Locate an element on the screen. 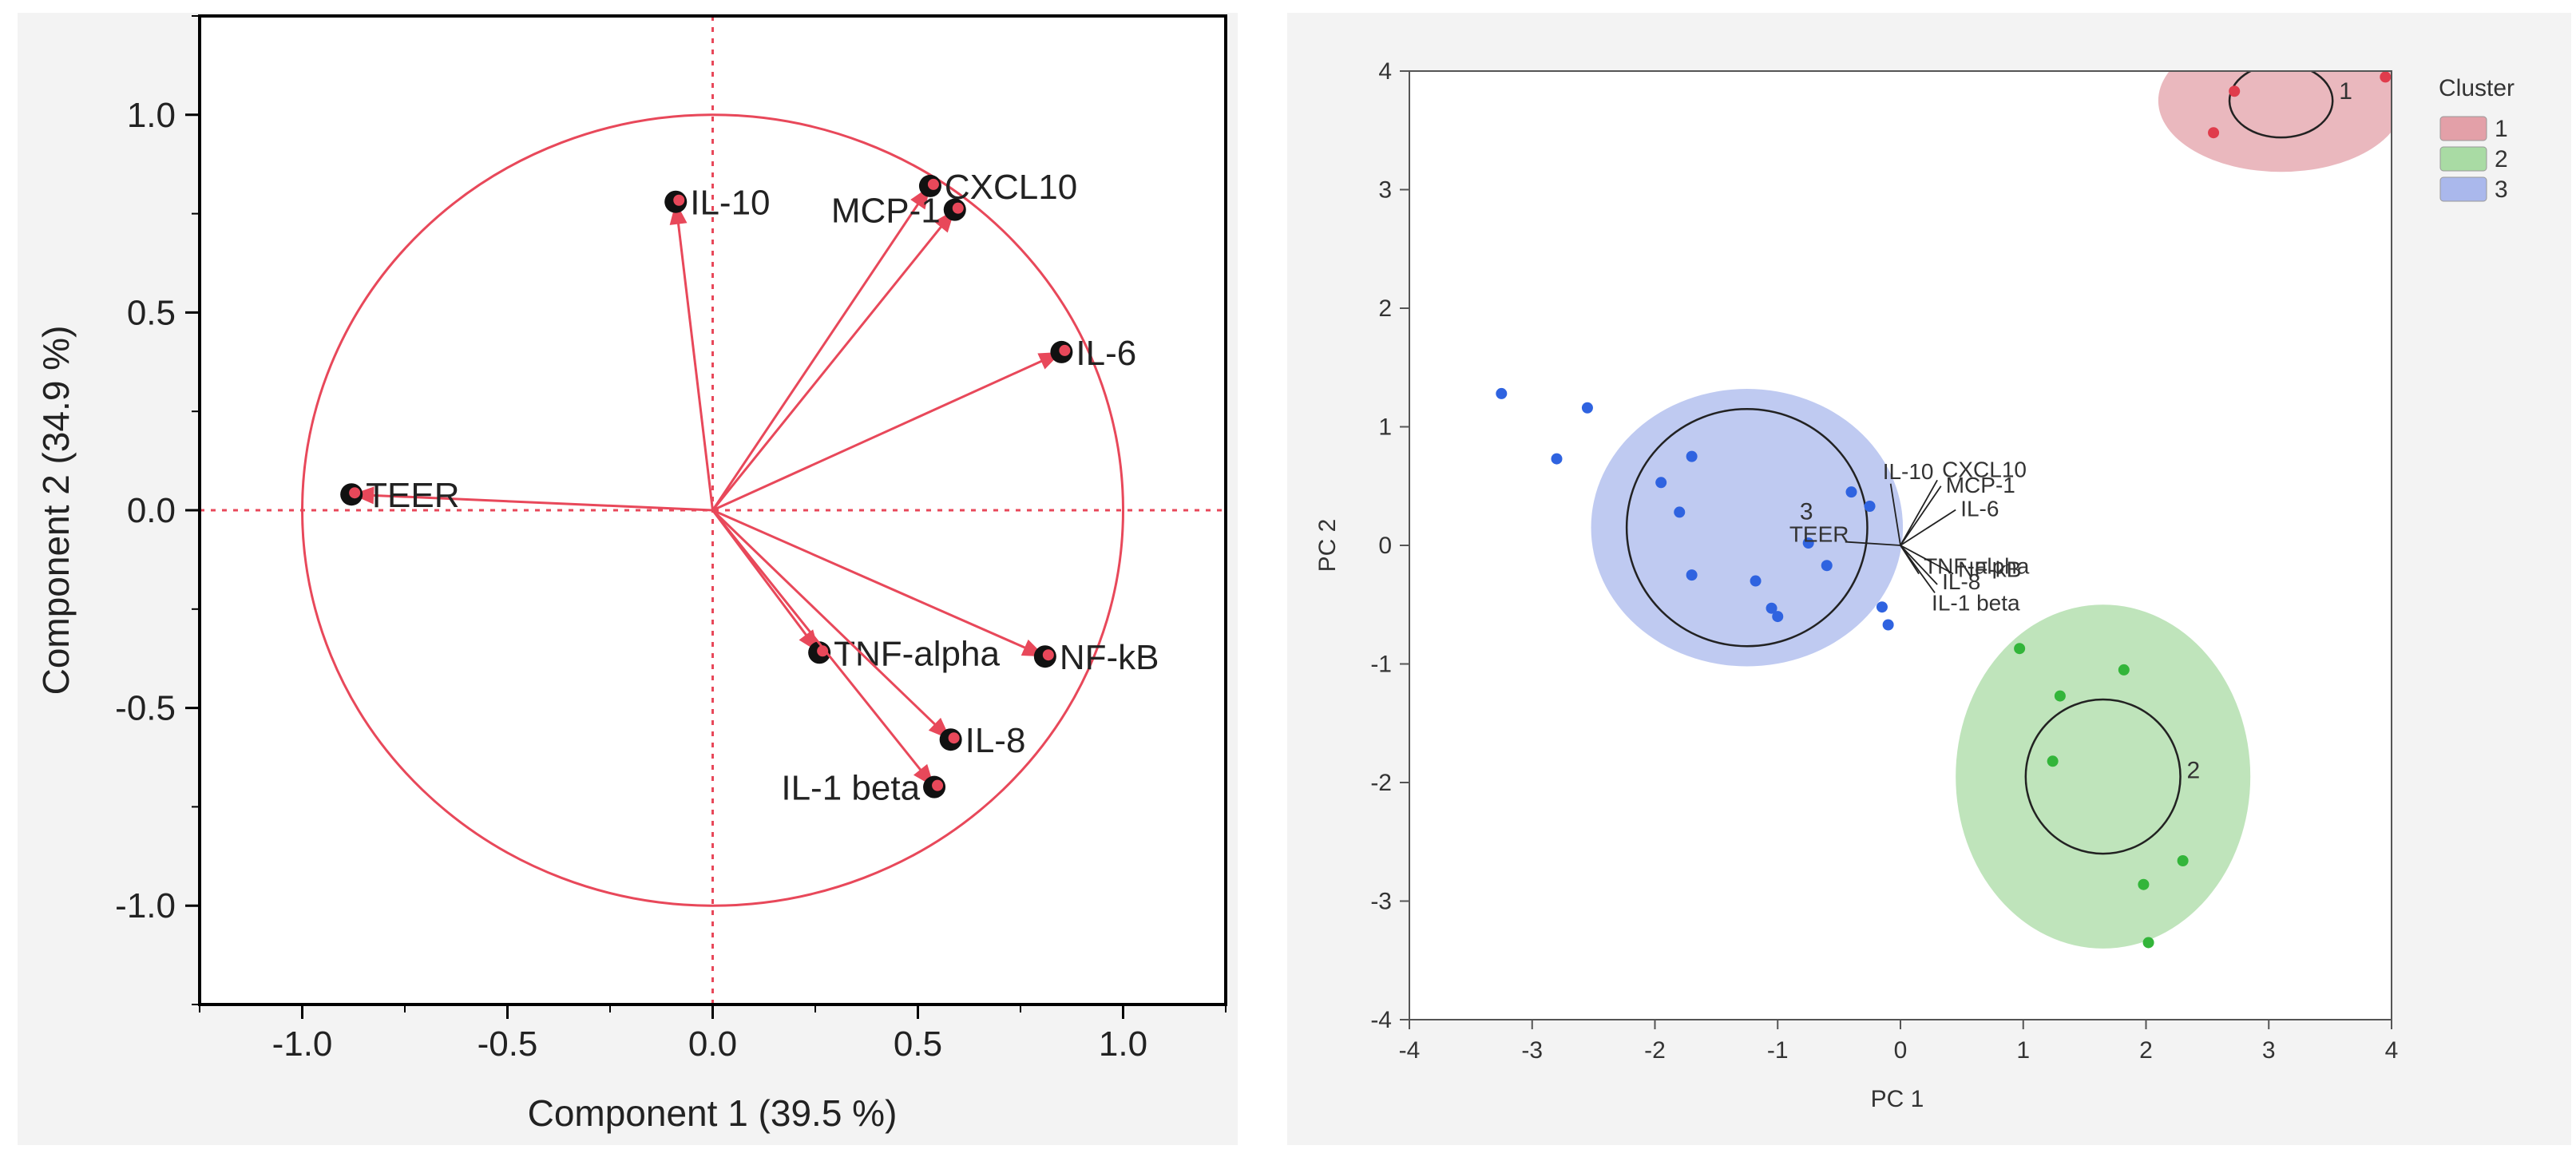 The width and height of the screenshot is (2576, 1165). x-tick-label: 0.5 is located at coordinates (918, 1044).